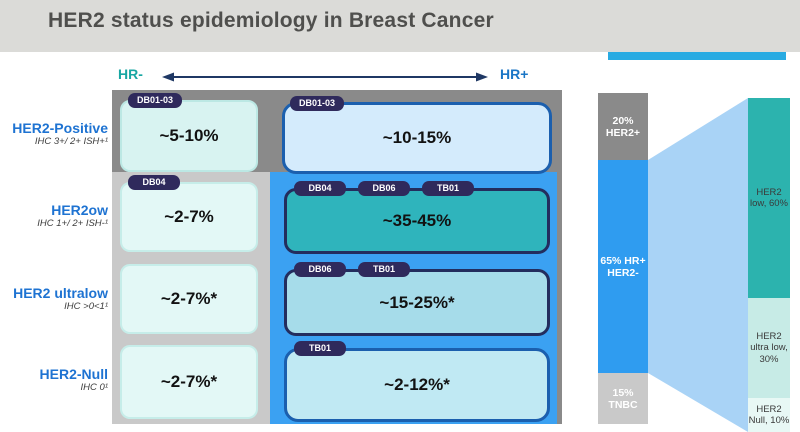  I want to click on segment-label: 20% HER2+, so click(623, 126).